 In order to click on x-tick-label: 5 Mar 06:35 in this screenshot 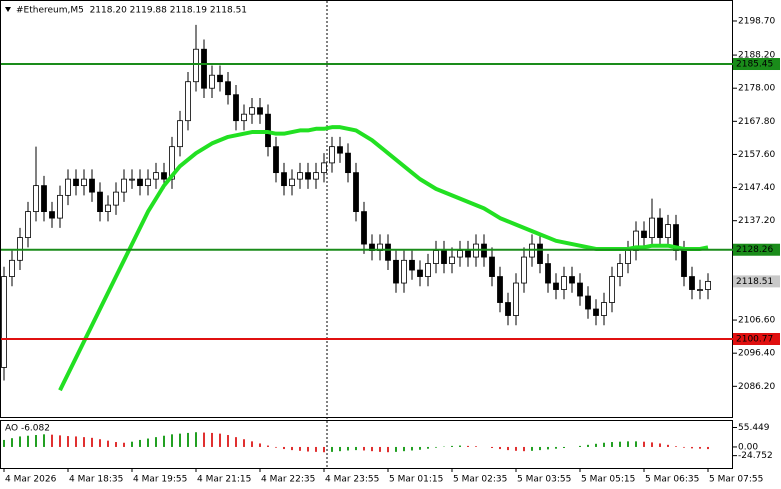, I will do `click(672, 480)`.